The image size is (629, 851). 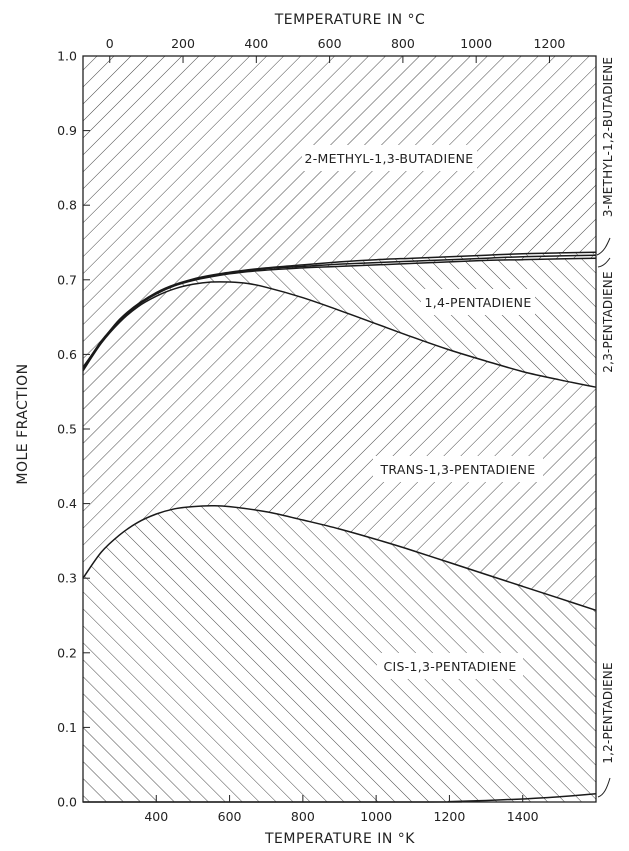 What do you see at coordinates (67, 205) in the screenshot?
I see `y-tick-label: 0.8` at bounding box center [67, 205].